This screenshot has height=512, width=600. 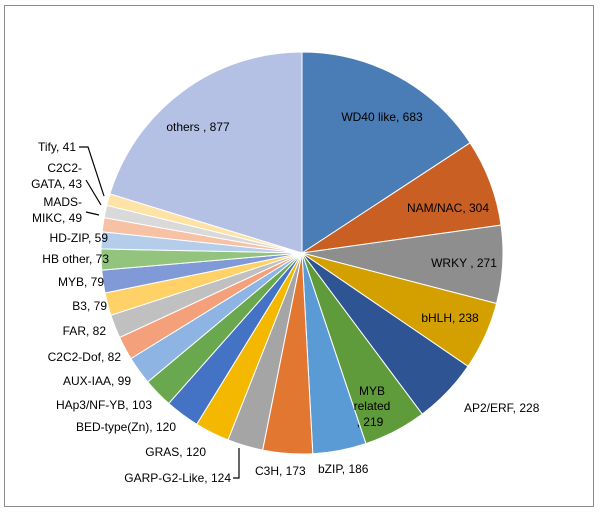 What do you see at coordinates (92, 213) in the screenshot?
I see `leader-line-mads` at bounding box center [92, 213].